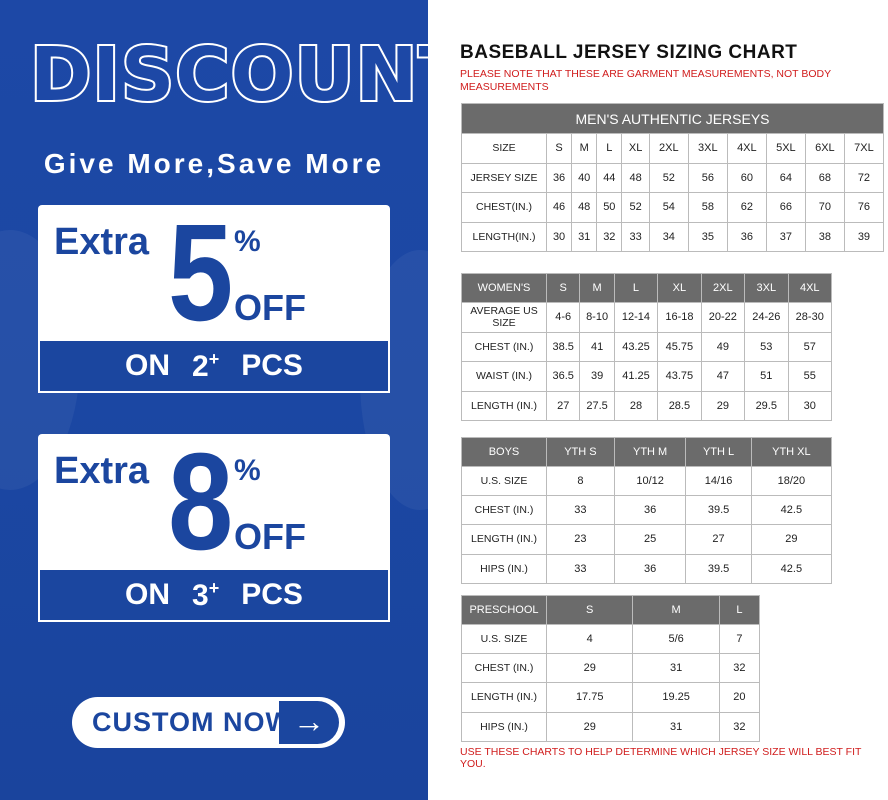 Image resolution: width=888 pixels, height=800 pixels. I want to click on table-row: U.S. SIZE 4 5/6 7, so click(611, 639).